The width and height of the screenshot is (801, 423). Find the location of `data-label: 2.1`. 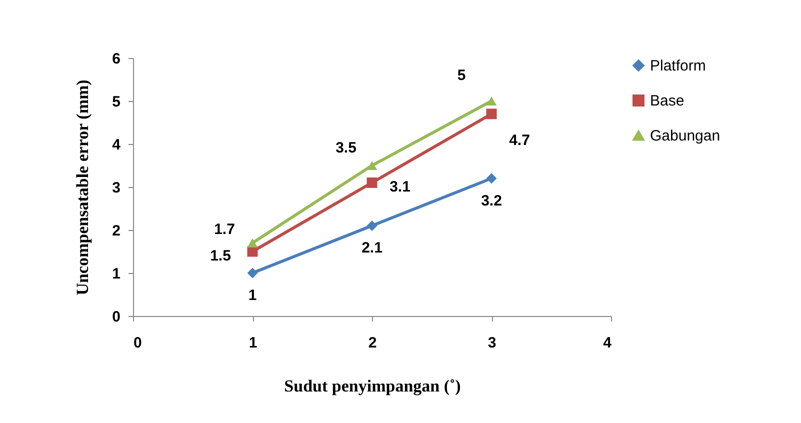

data-label: 2.1 is located at coordinates (372, 248).